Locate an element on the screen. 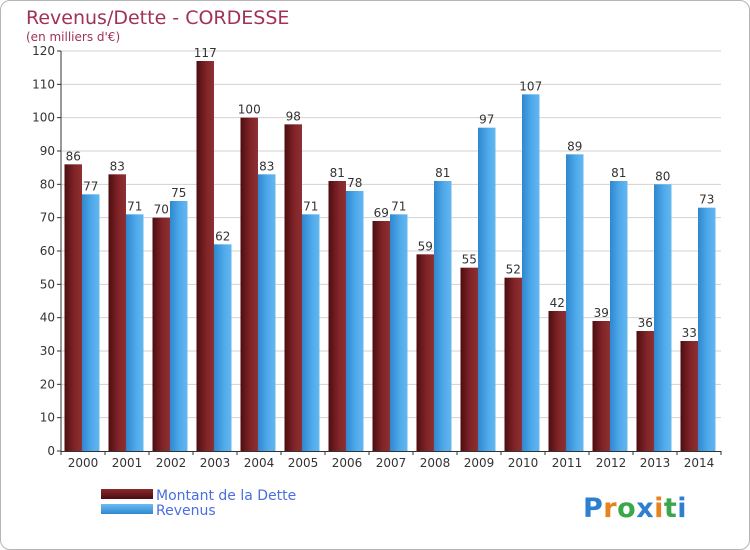 The height and width of the screenshot is (550, 750). x-tick-label: 2014 is located at coordinates (699, 463).